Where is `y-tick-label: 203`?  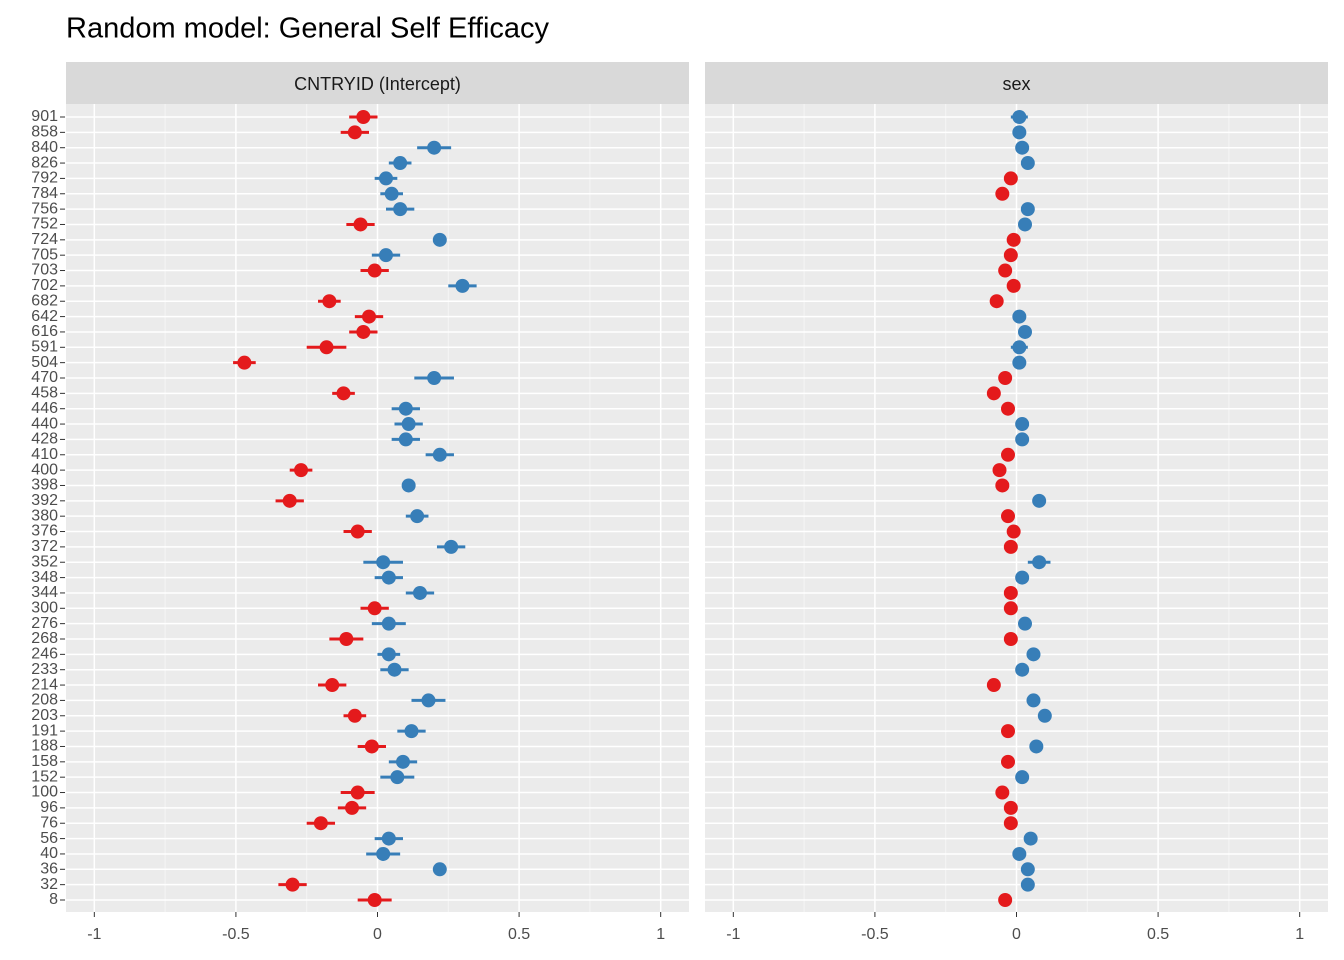 y-tick-label: 203 is located at coordinates (44, 715).